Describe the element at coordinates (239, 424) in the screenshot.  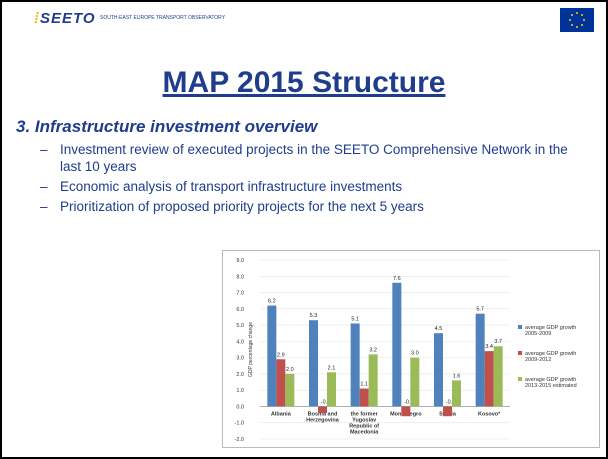
I see `y-tick-label: -1.0` at that location.